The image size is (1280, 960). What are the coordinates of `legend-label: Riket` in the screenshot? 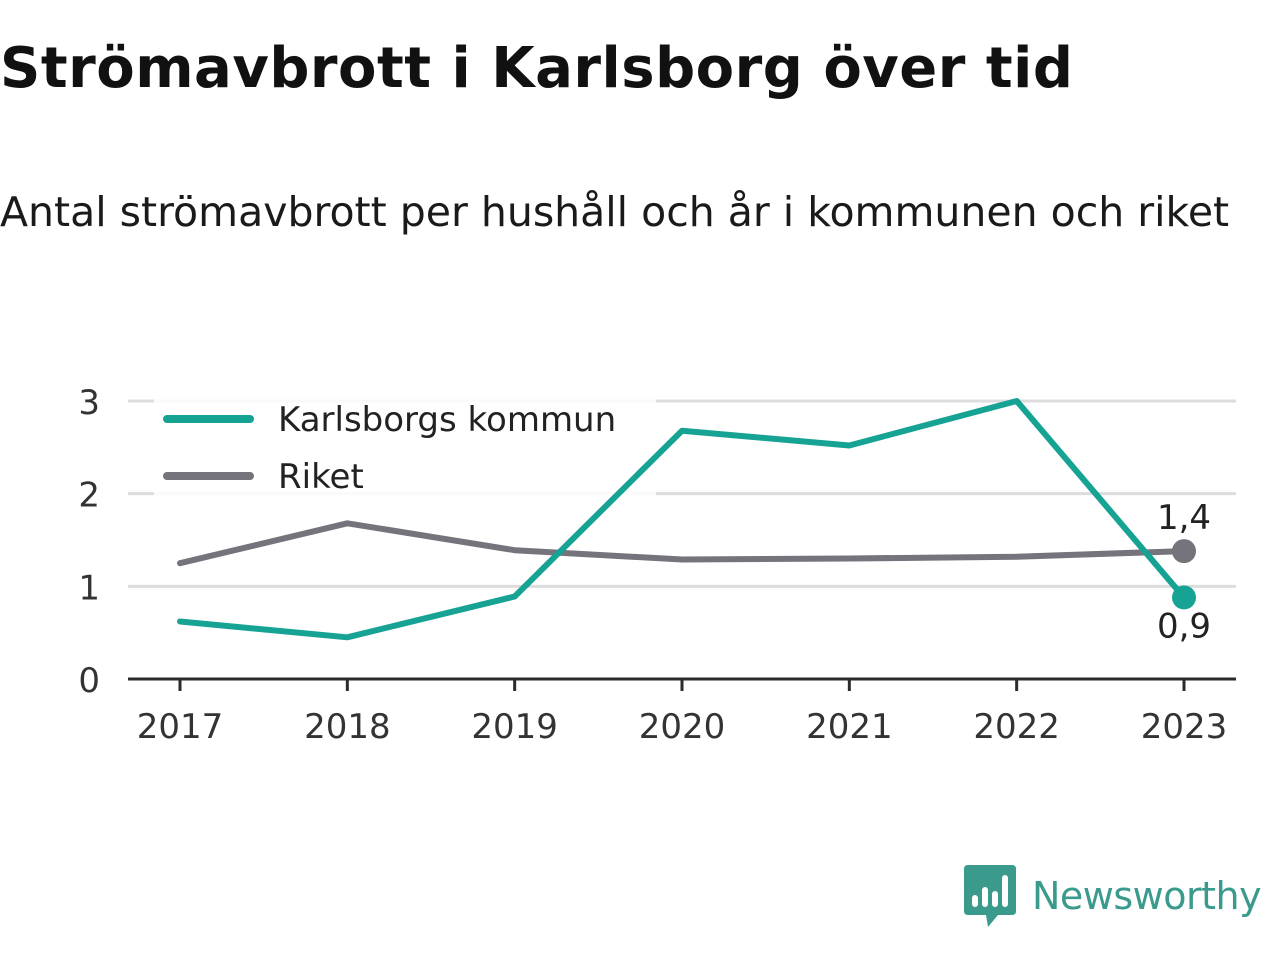 It's located at (321, 477).